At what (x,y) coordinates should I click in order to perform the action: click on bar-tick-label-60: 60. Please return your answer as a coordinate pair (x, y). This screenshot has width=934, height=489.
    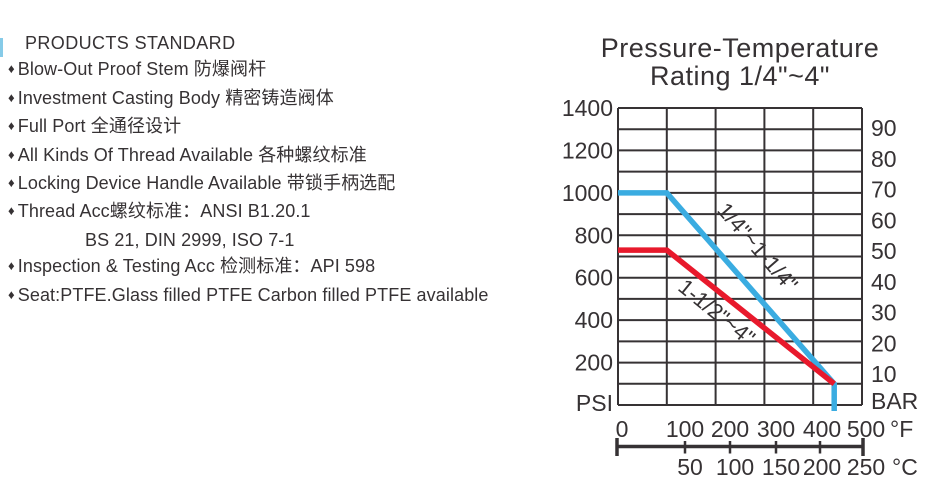
    Looking at the image, I should click on (884, 220).